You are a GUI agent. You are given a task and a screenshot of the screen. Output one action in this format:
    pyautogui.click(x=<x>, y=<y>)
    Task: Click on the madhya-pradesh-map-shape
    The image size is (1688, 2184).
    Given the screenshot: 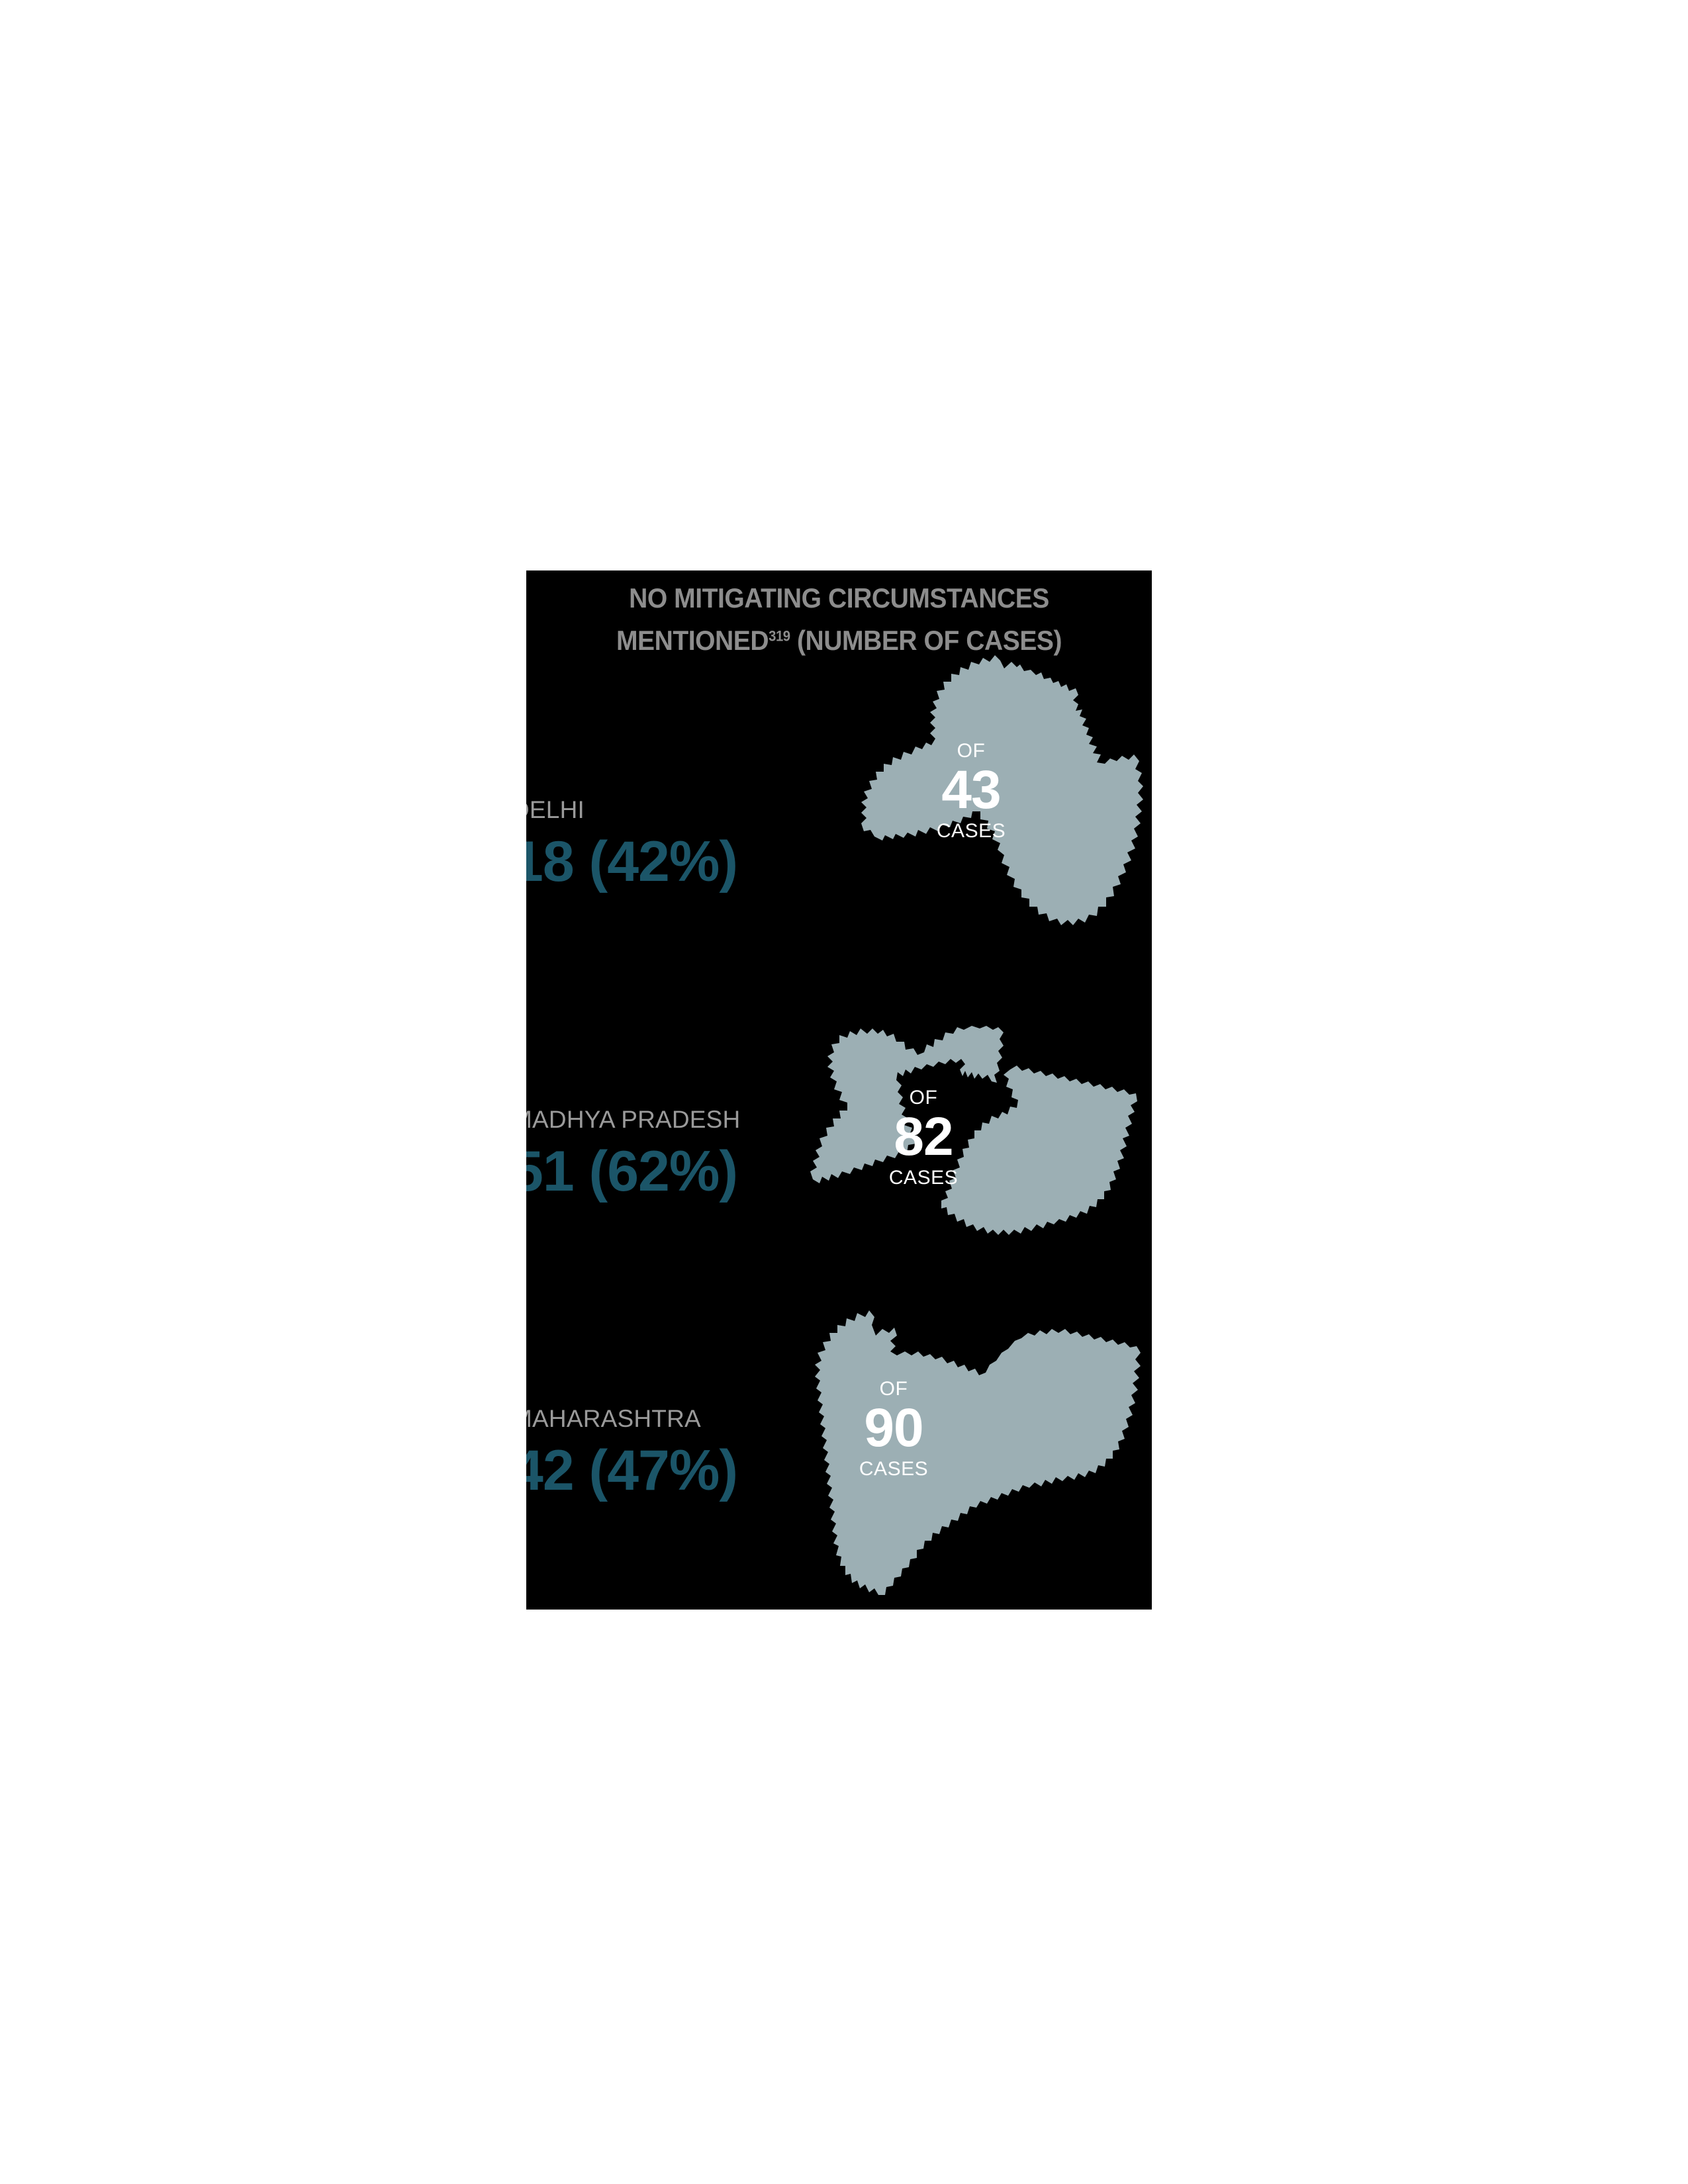 What is the action you would take?
    pyautogui.click(x=973, y=1130)
    